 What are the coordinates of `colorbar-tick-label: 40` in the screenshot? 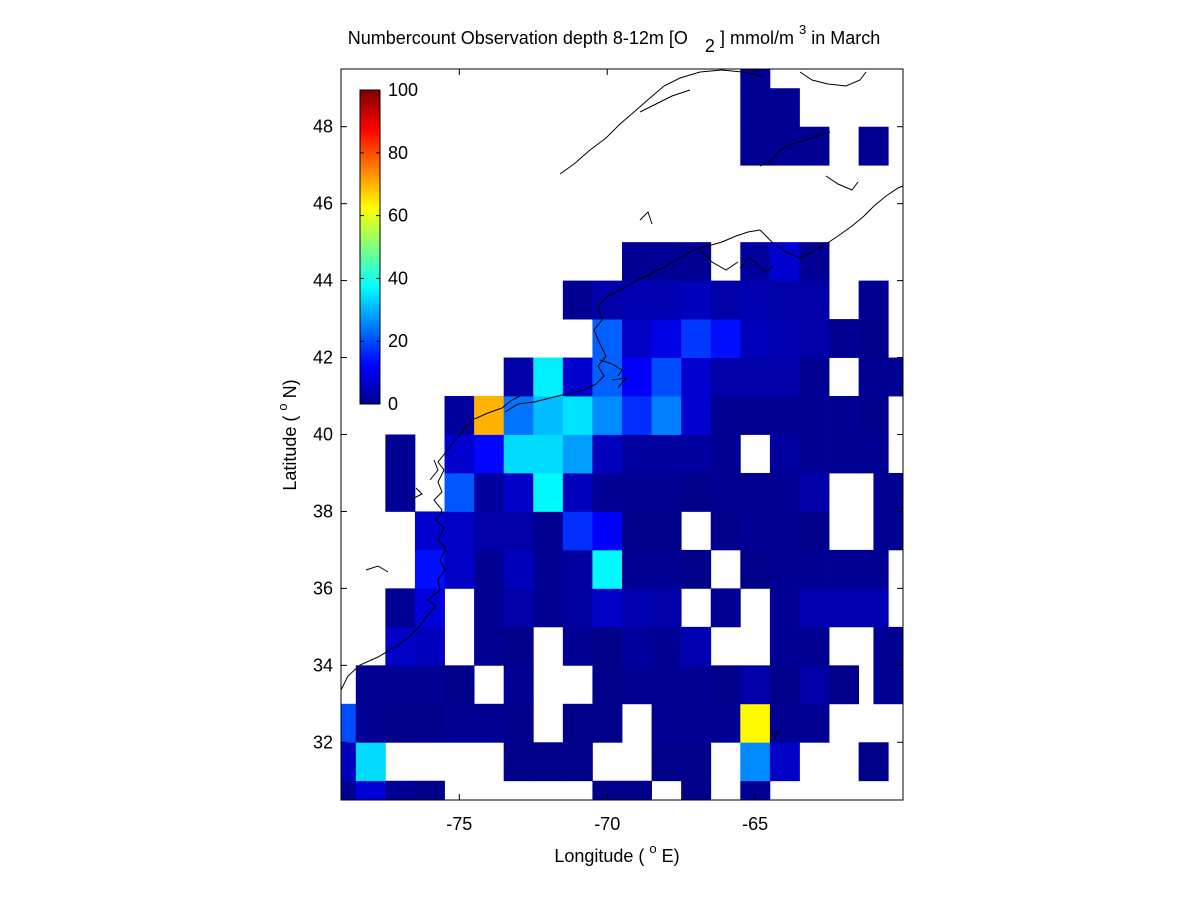 It's located at (398, 278).